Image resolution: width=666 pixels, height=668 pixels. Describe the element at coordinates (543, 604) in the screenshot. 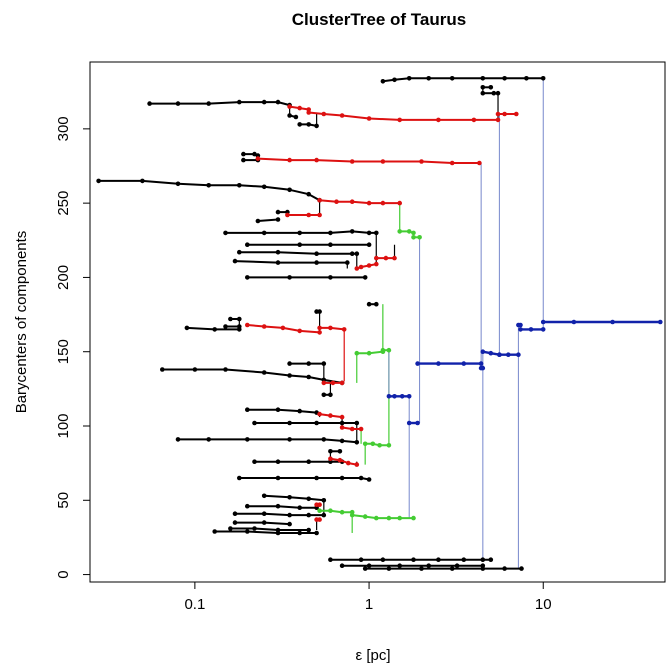

I see `x-tick-label: 10` at that location.